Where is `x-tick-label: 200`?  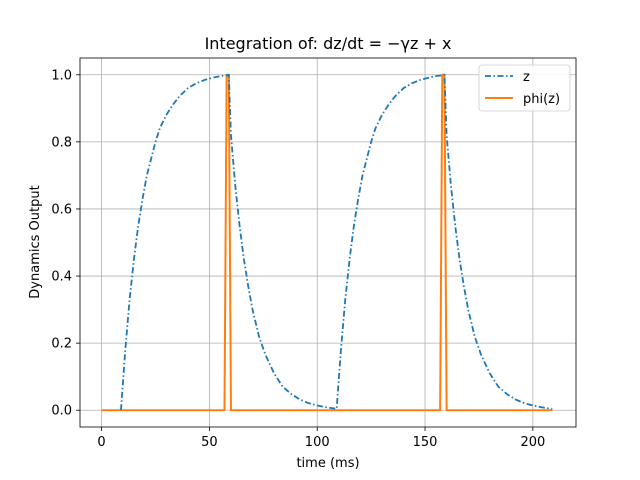 x-tick-label: 200 is located at coordinates (532, 442).